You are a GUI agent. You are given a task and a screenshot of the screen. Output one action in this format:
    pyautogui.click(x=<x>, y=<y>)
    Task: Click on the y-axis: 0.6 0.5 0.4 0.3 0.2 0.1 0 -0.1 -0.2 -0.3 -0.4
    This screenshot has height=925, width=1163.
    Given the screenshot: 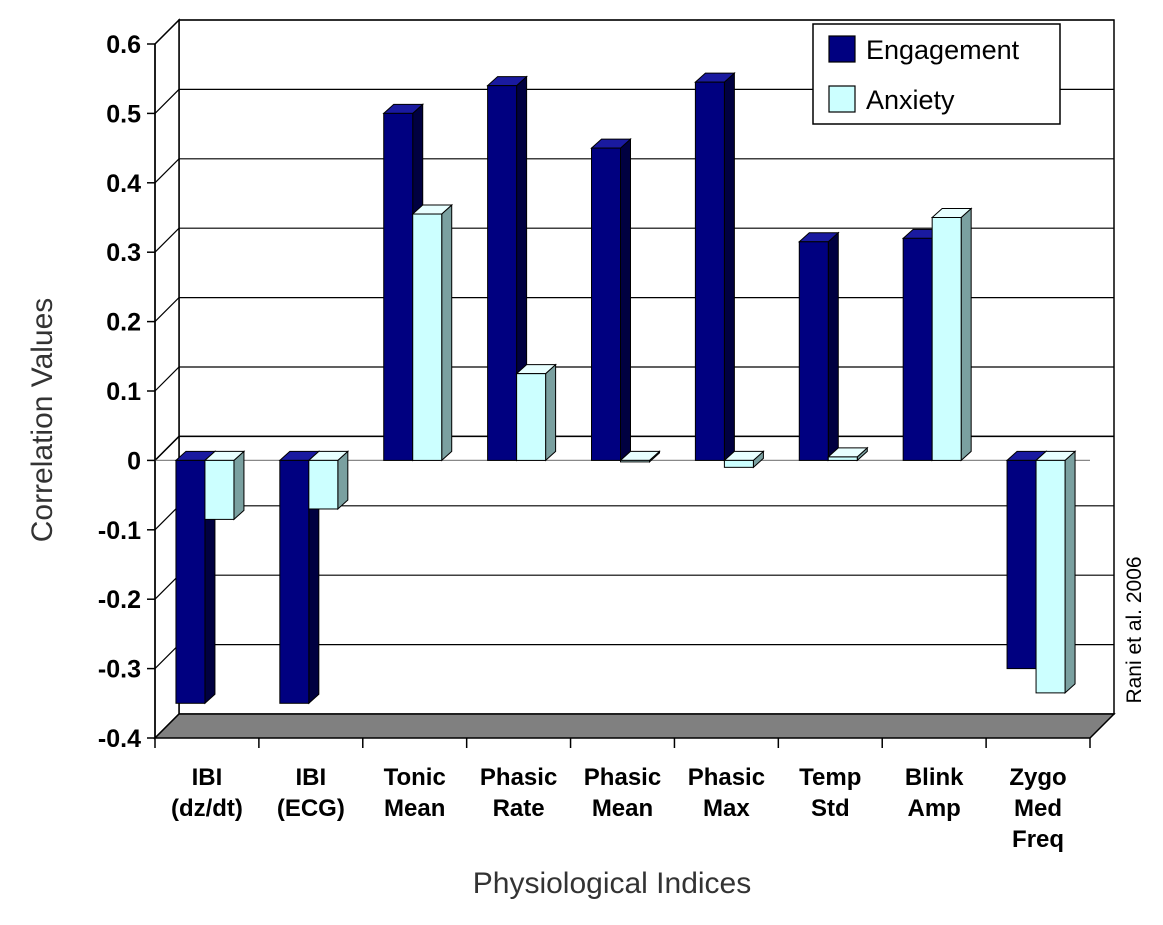 What is the action you would take?
    pyautogui.click(x=127, y=392)
    